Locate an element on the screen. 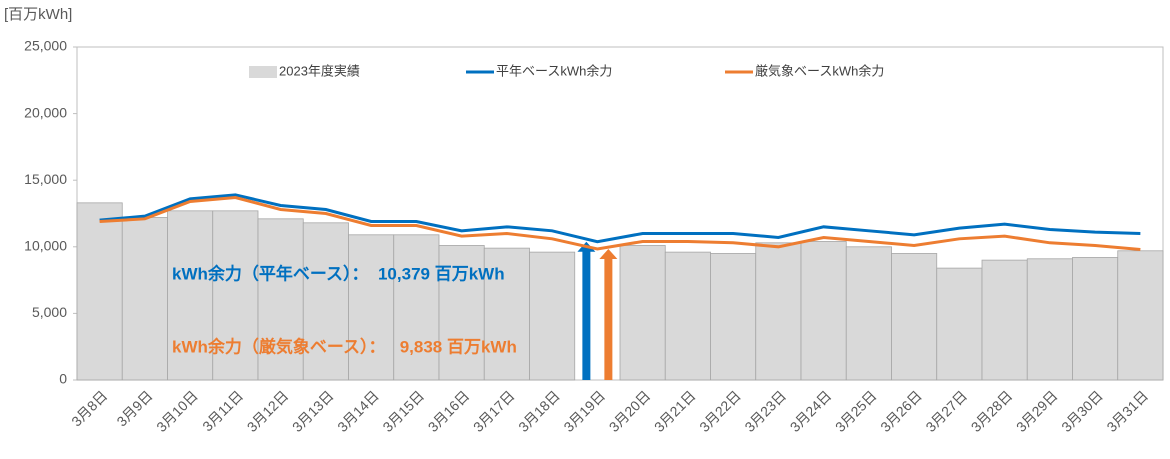 The image size is (1170, 459). legend-label: 平年ベースkWh余力 is located at coordinates (554, 70).